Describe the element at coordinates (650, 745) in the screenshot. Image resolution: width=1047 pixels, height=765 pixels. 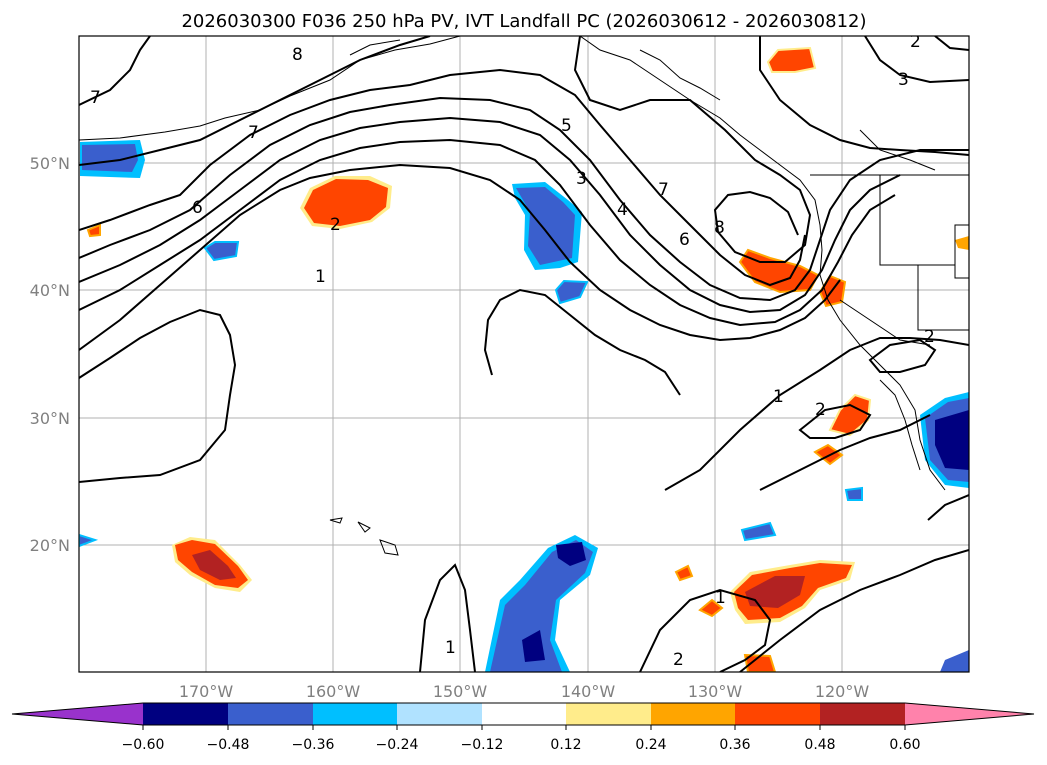
I see `colorbar-tick-label: 0.24` at that location.